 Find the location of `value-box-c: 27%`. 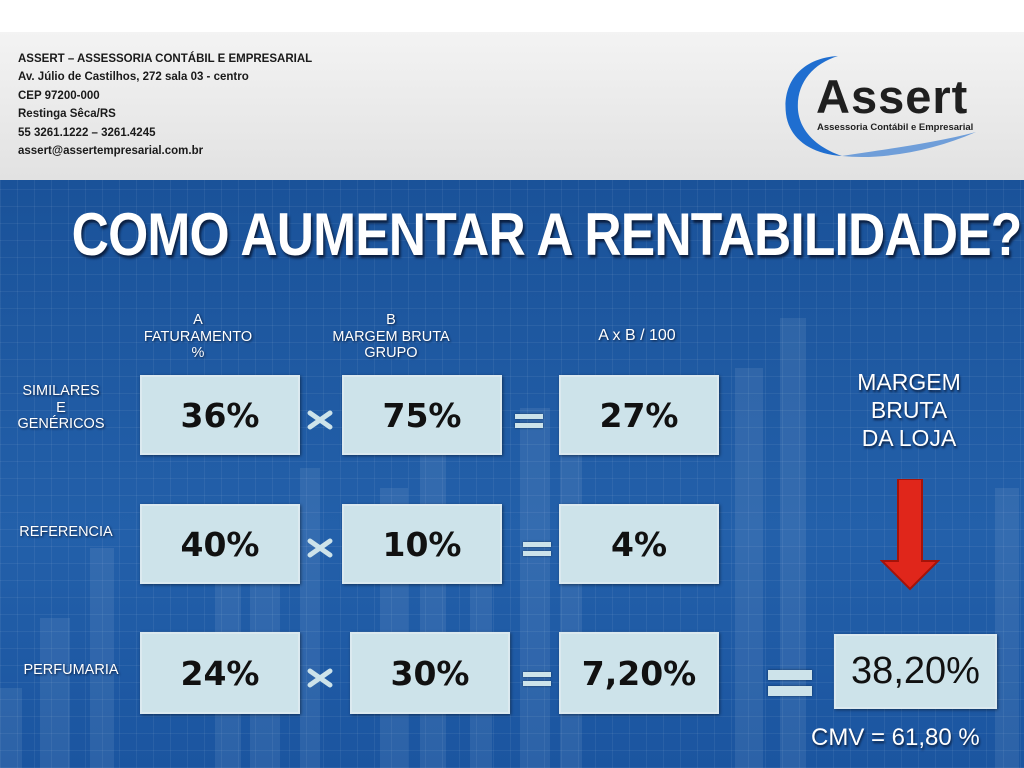

value-box-c: 27% is located at coordinates (639, 415).